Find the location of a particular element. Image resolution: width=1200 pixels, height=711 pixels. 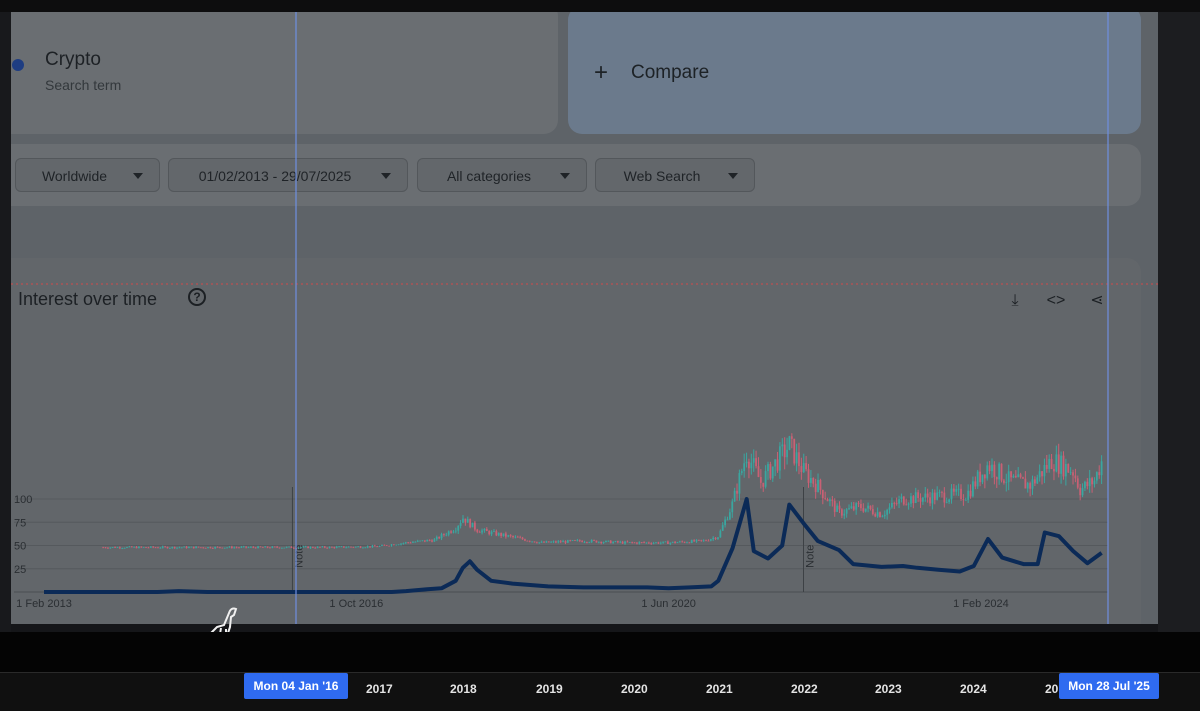

search-term-card is located at coordinates (284, 73).